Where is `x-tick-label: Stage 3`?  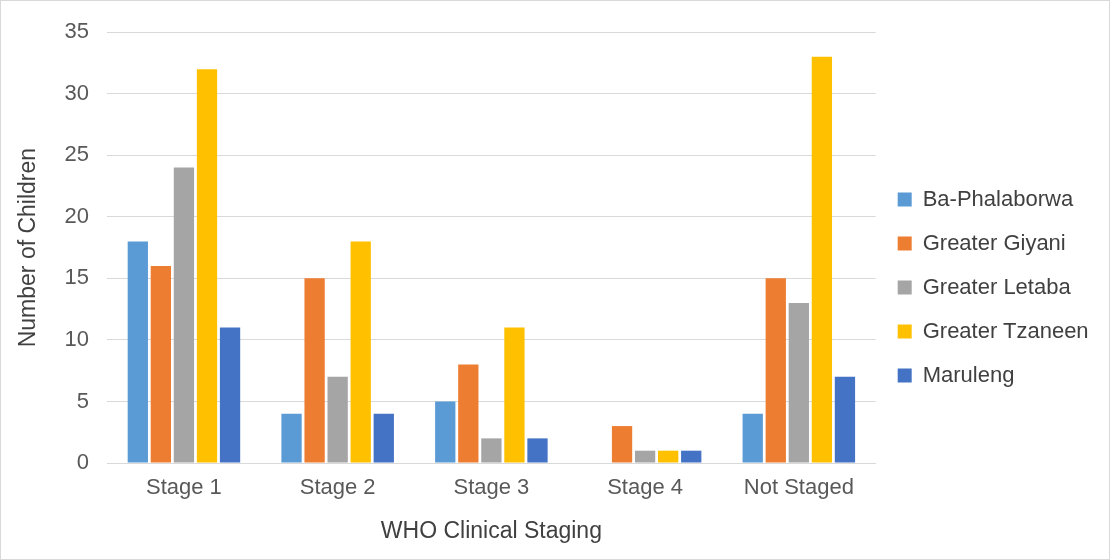
x-tick-label: Stage 3 is located at coordinates (491, 487).